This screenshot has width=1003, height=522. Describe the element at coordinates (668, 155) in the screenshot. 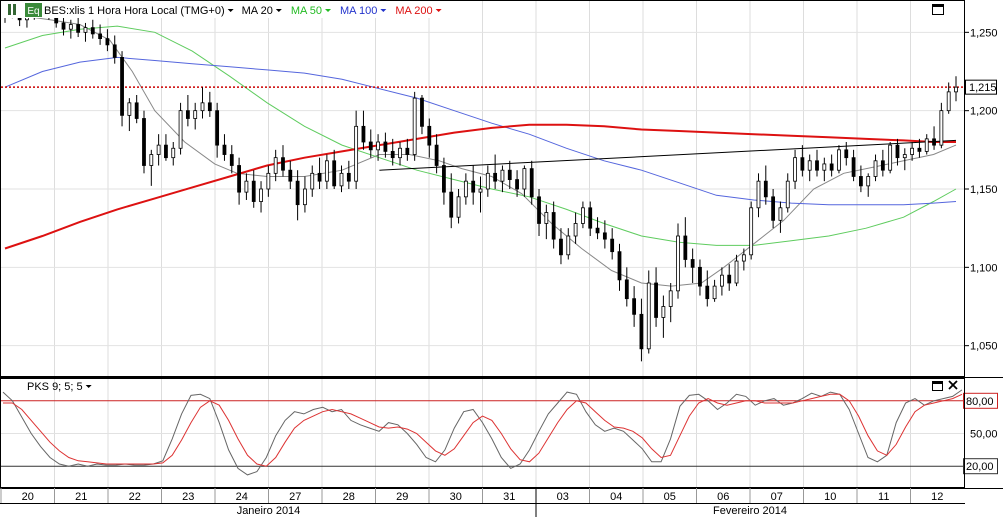

I see `trendline` at that location.